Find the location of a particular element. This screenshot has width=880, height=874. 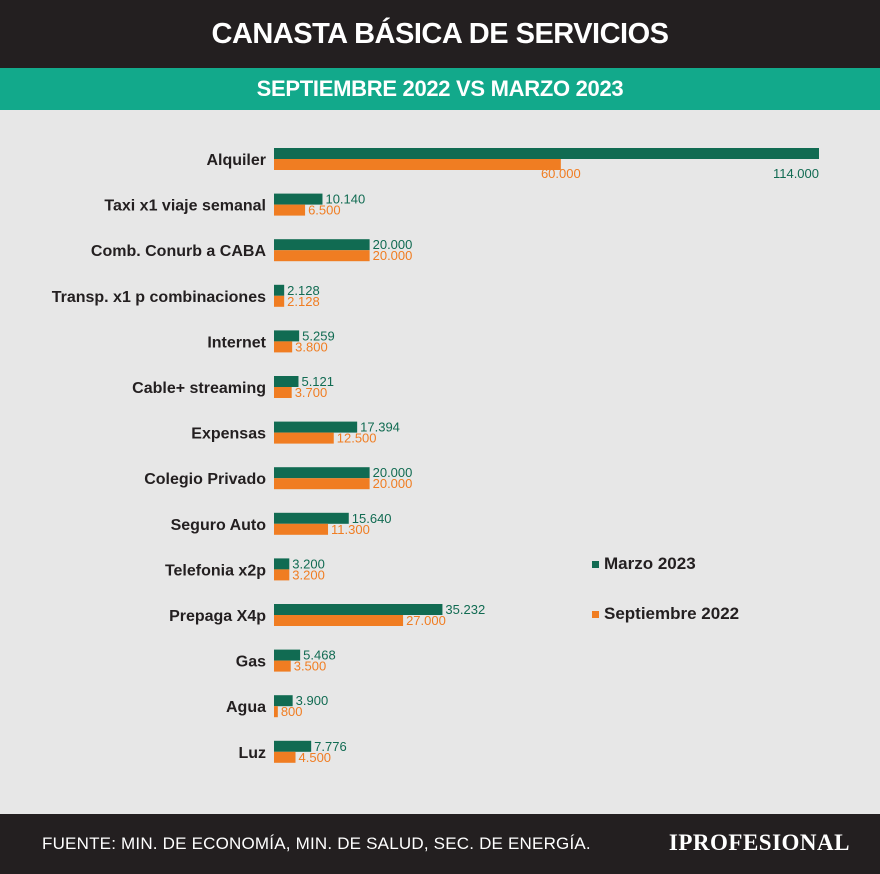

category-label: Taxi x1 viaje semanal is located at coordinates (185, 206).